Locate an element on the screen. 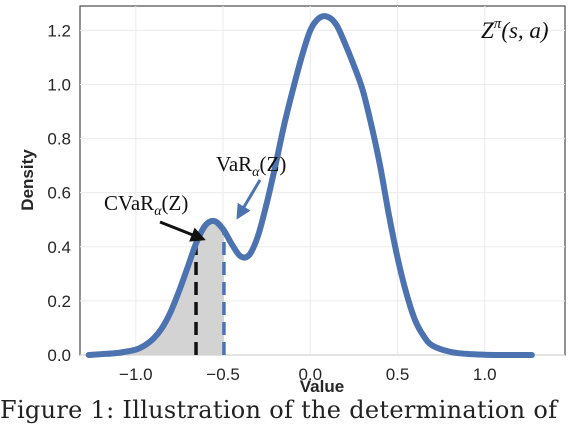 The image size is (586, 444). cvar-shaded-region is located at coordinates (156, 287).